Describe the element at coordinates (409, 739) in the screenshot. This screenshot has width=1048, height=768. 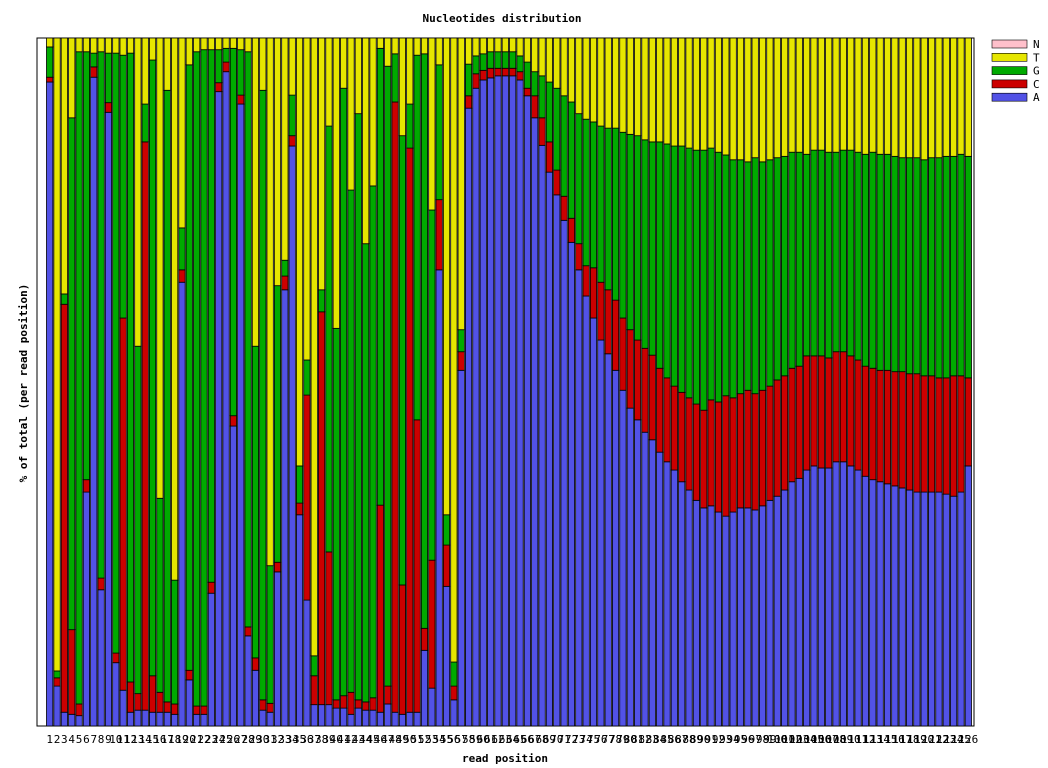
I see `x-tick-label: 50` at that location.